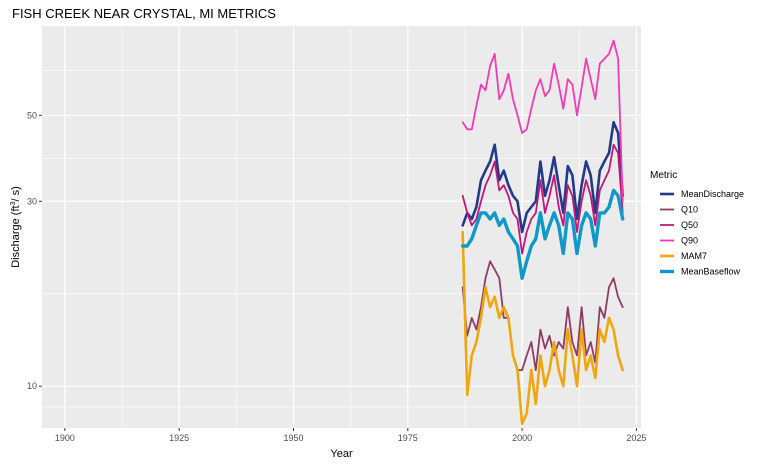 This screenshot has height=464, width=757. What do you see at coordinates (341, 454) in the screenshot?
I see `x-axis-title: Year` at bounding box center [341, 454].